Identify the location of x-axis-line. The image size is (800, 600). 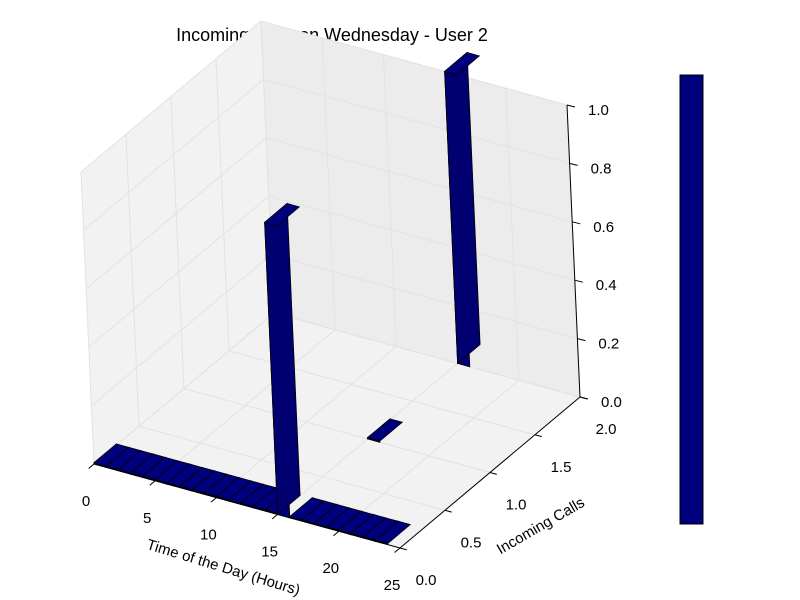
(247, 506).